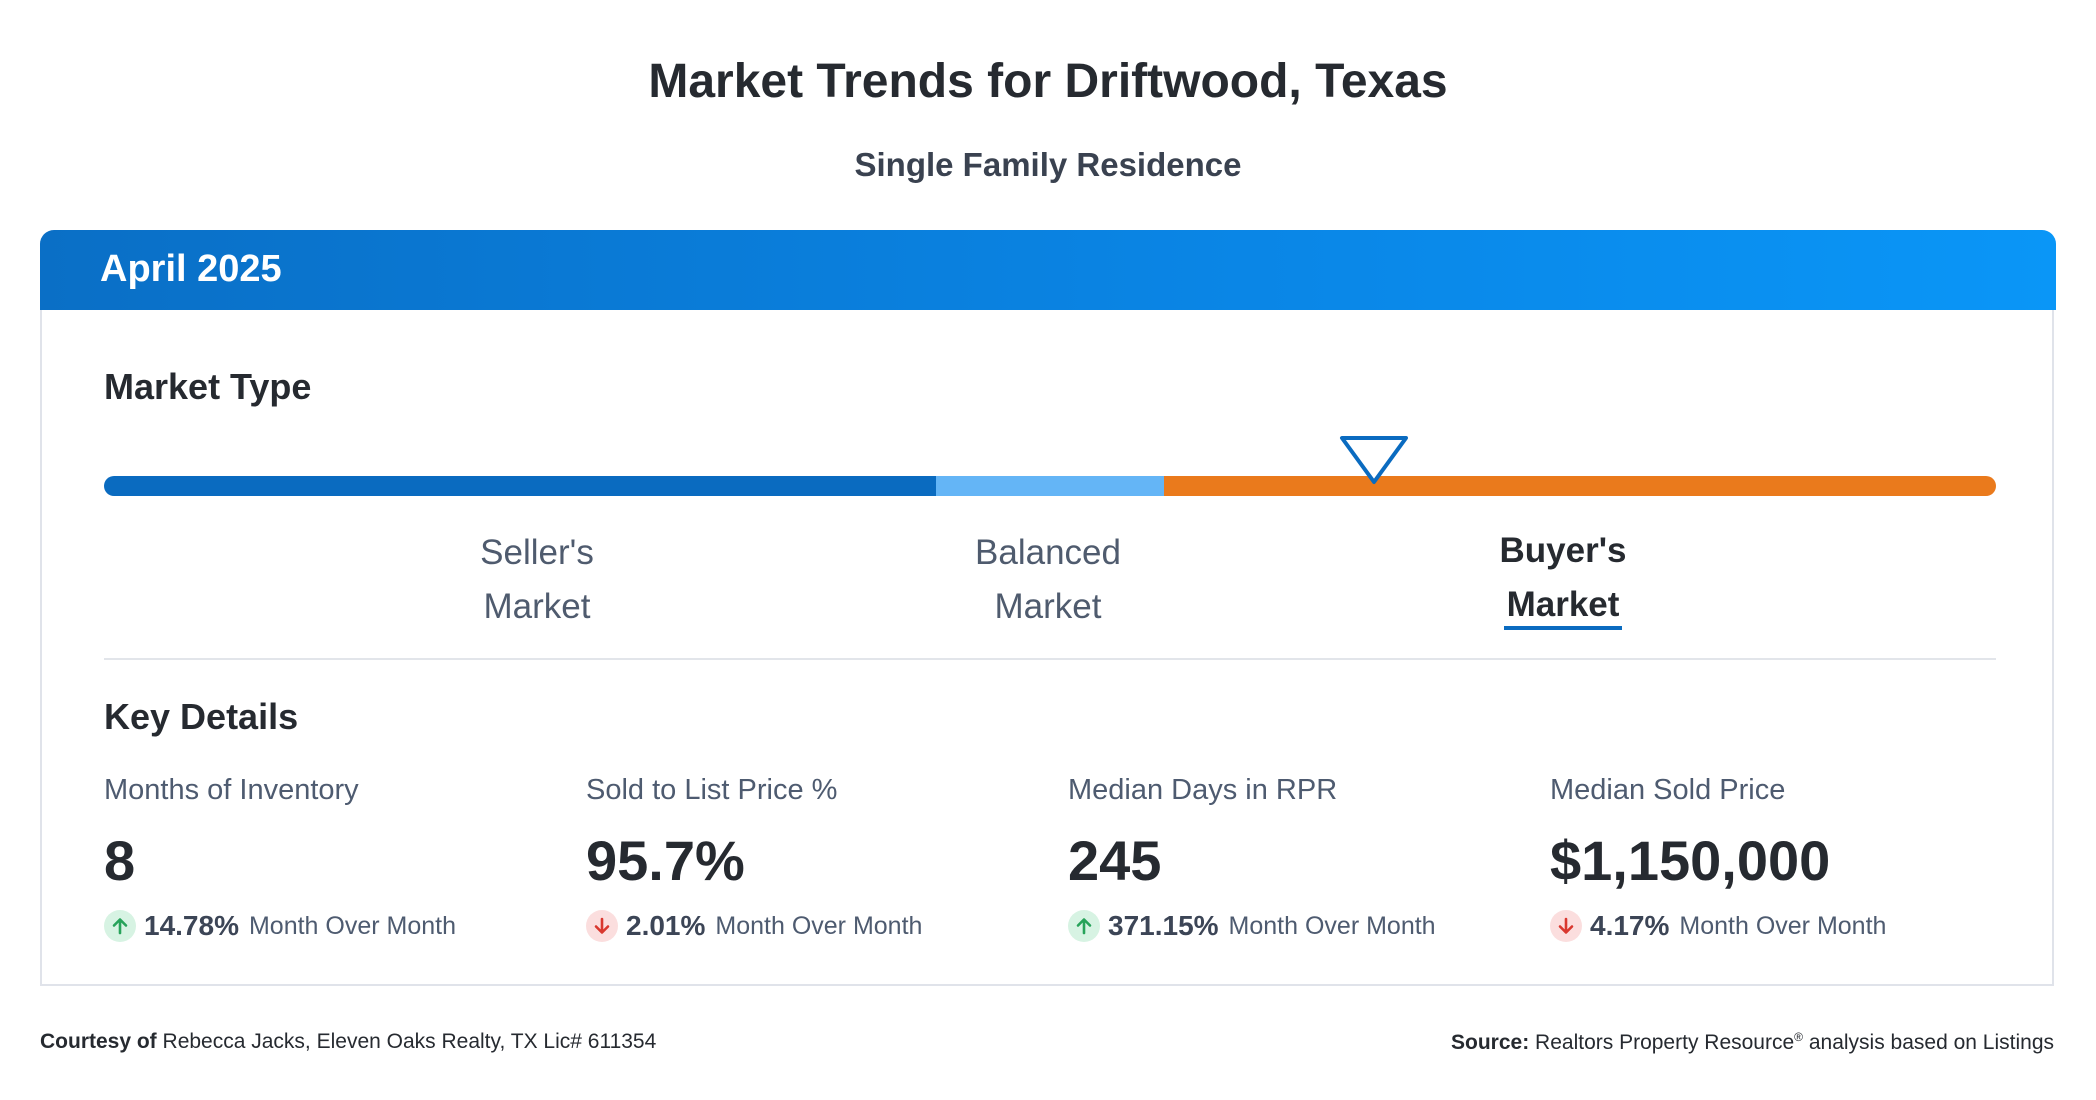  Describe the element at coordinates (191, 925) in the screenshot. I see `change-percent: 14.78%` at that location.